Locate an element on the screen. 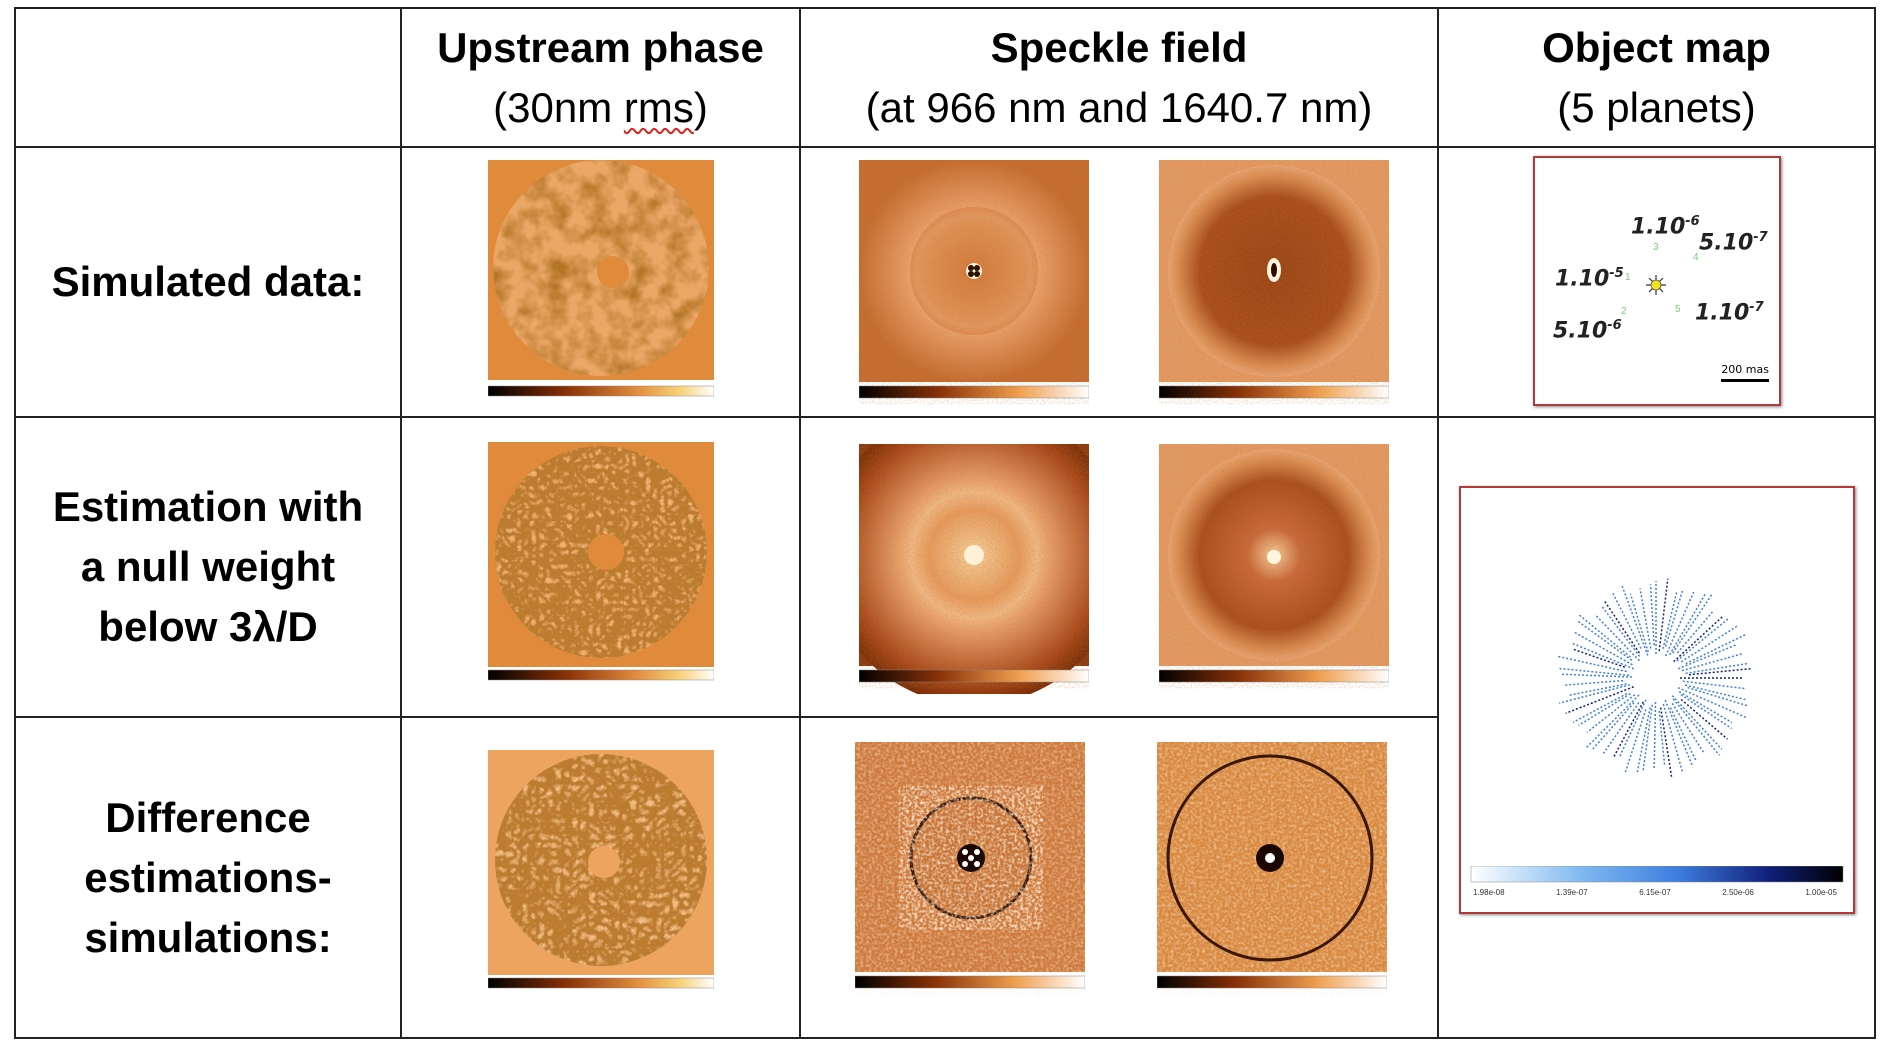  colorbar-tick: 1.00e-05 is located at coordinates (1821, 892).